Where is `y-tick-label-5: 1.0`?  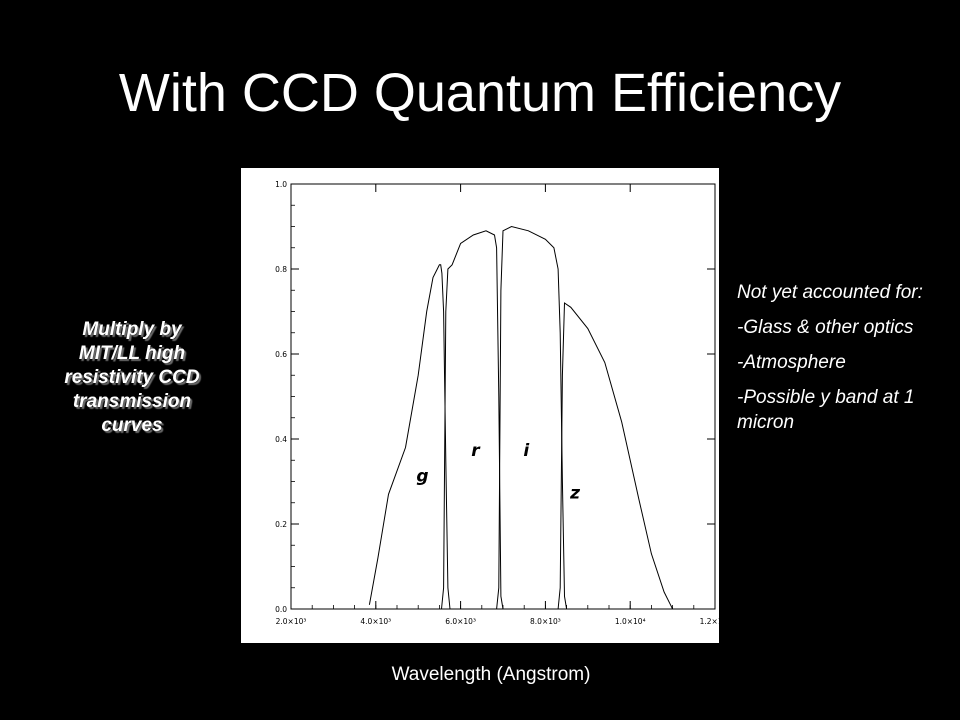 y-tick-label-5: 1.0 is located at coordinates (281, 184).